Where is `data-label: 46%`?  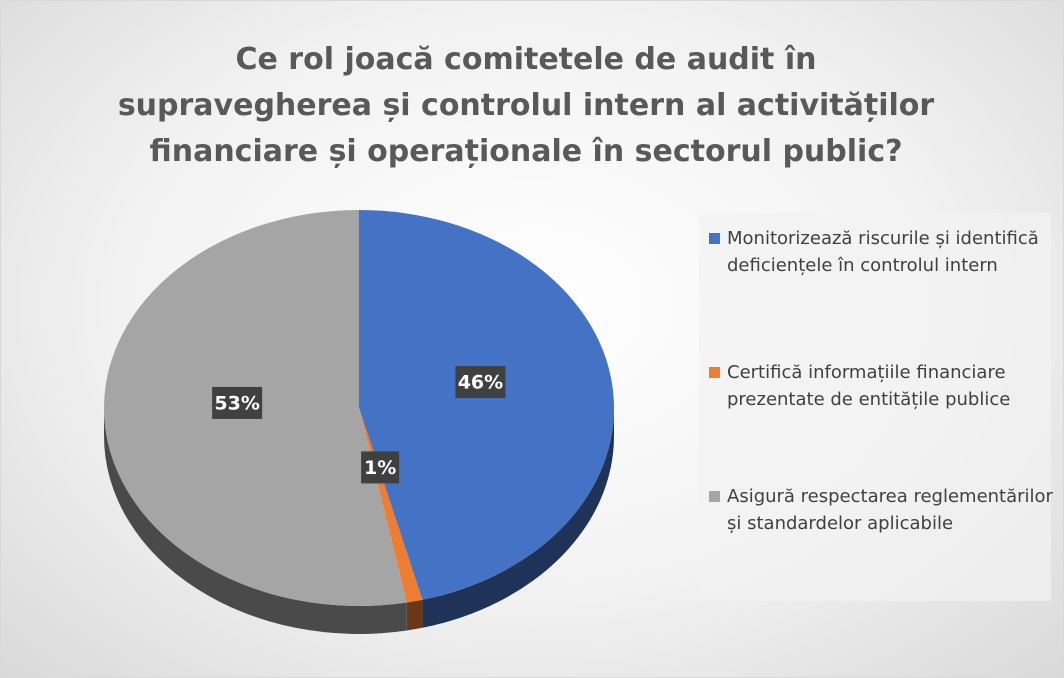 data-label: 46% is located at coordinates (480, 383).